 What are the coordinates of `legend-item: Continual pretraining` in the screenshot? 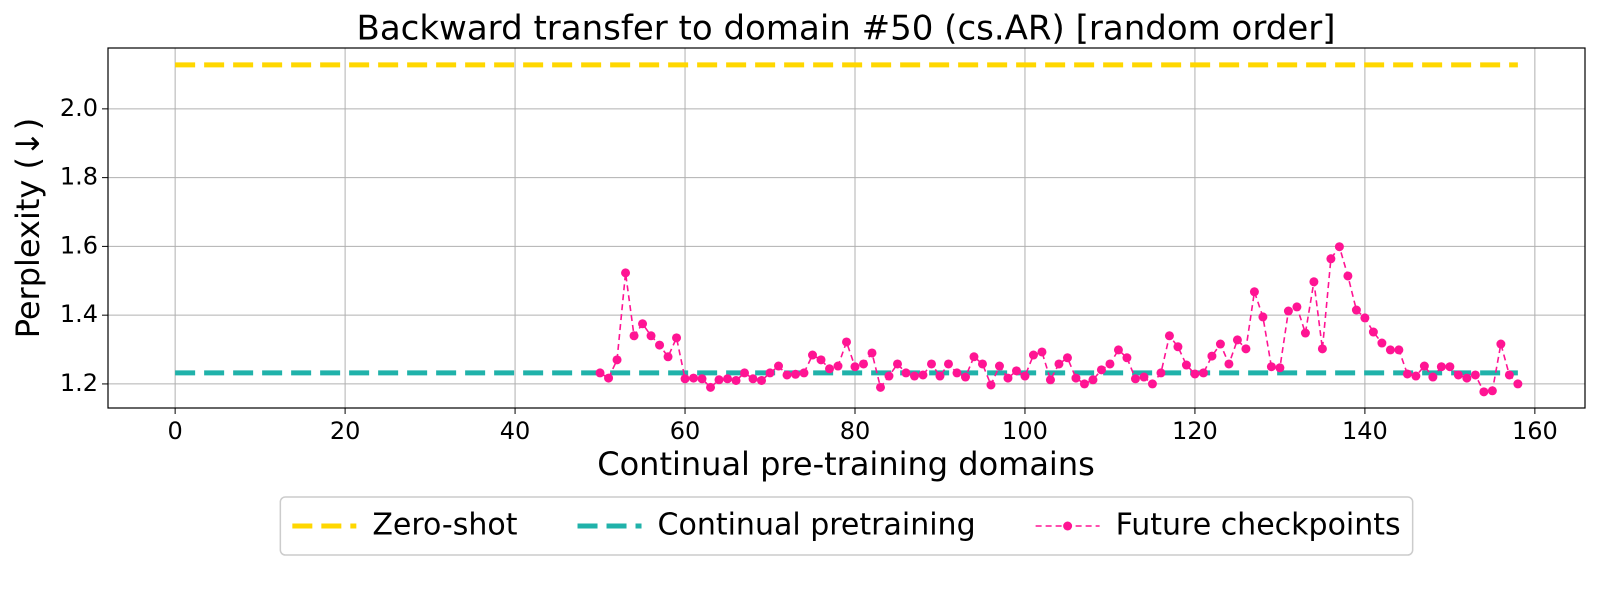 It's located at (776, 525).